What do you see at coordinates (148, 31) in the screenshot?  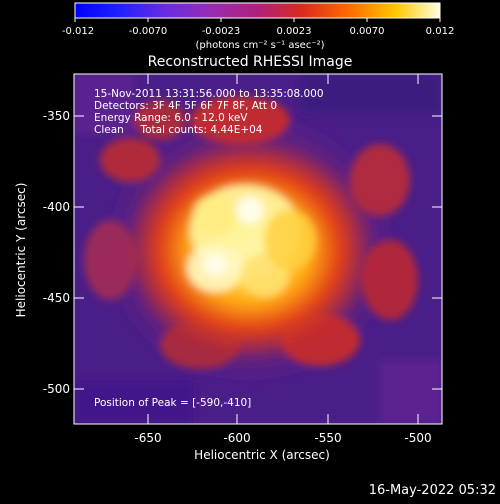 I see `colorbar-tick-label: -0.0070` at bounding box center [148, 31].